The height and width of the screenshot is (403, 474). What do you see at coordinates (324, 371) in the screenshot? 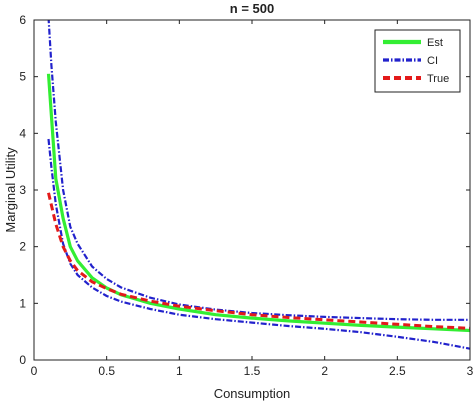
I see `x-tick-label: 2` at bounding box center [324, 371].